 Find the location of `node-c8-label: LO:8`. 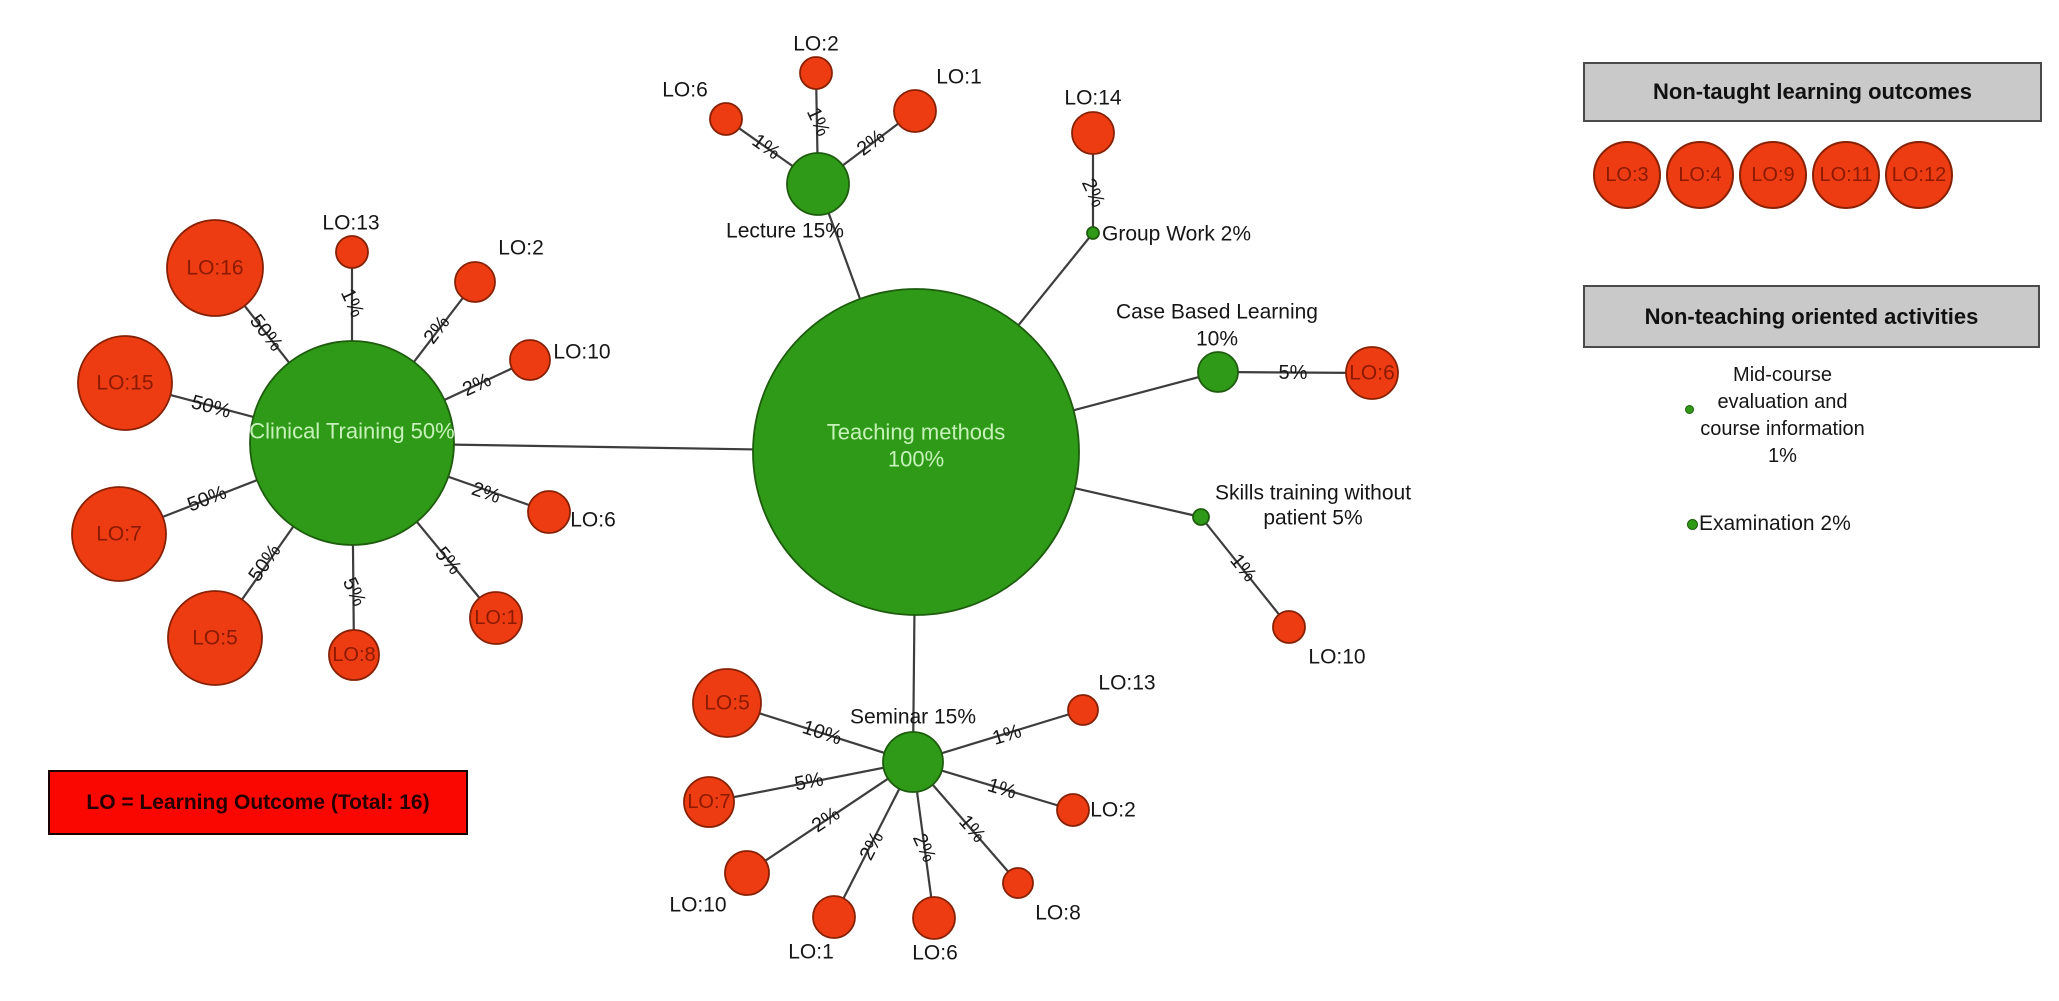

node-c8-label: LO:8 is located at coordinates (353, 655).